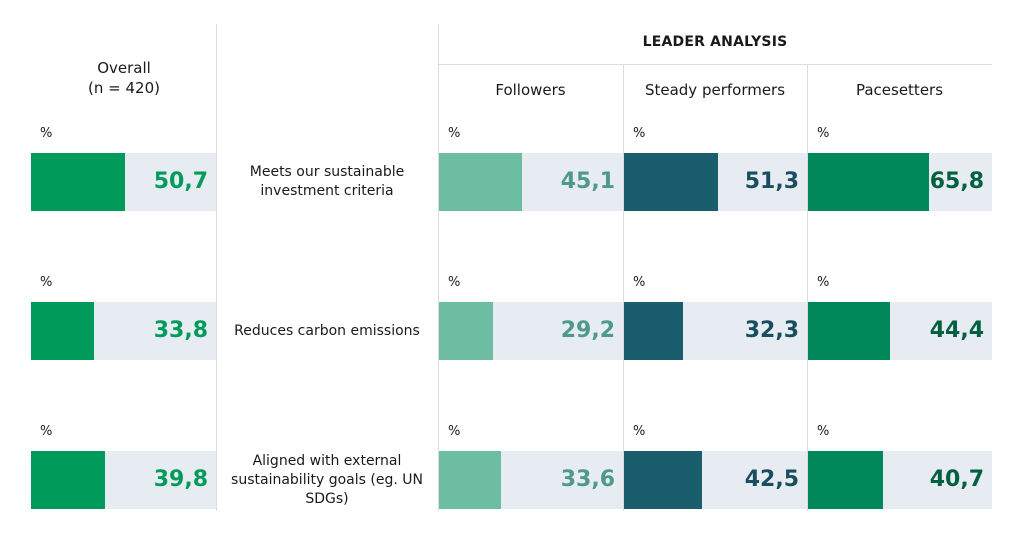 The height and width of the screenshot is (541, 1024). I want to click on percent-marker-steady-performers-1: %, so click(639, 133).